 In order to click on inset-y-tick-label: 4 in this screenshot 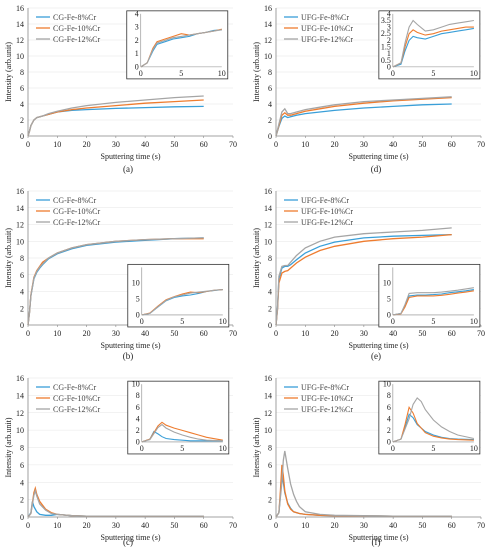, I will do `click(389, 418)`.